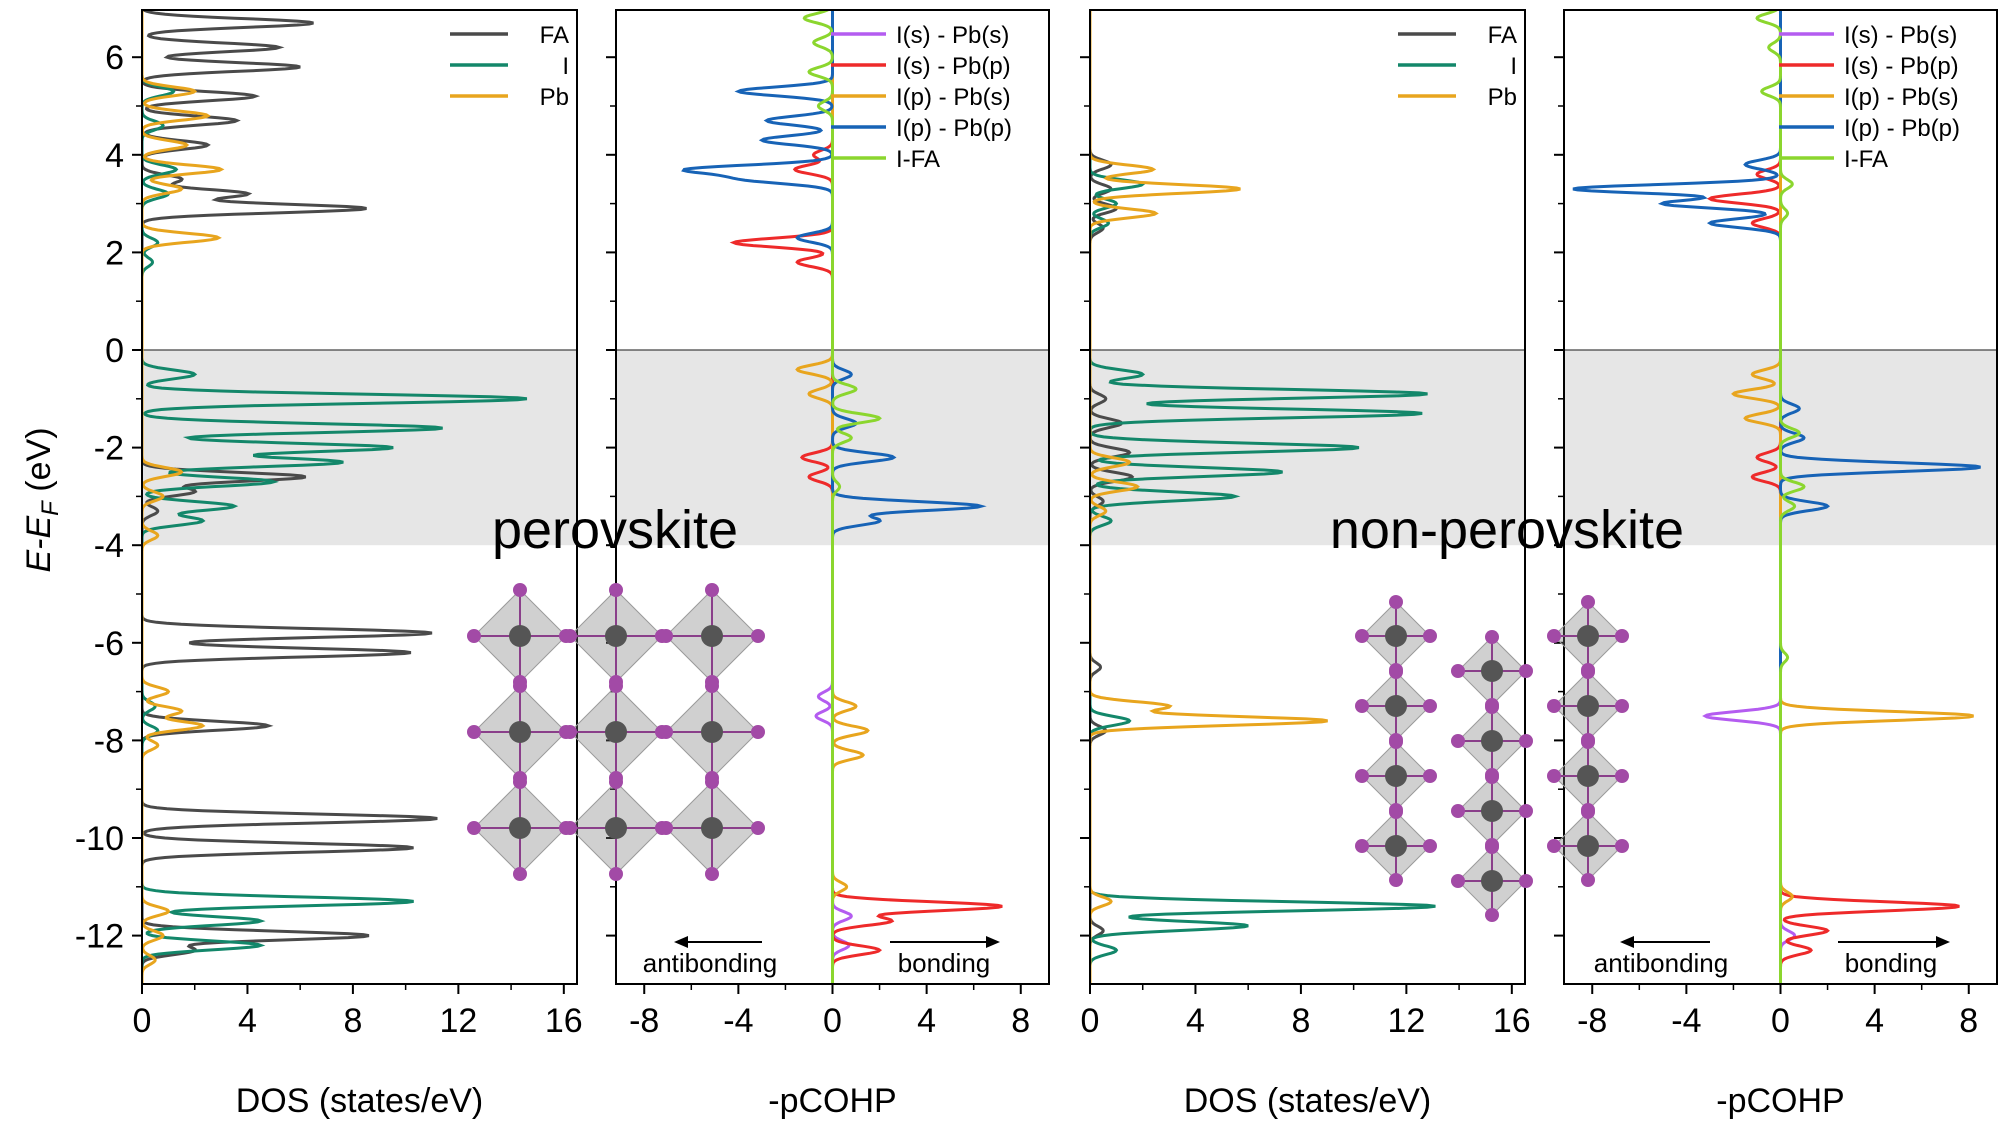 The width and height of the screenshot is (2000, 1124). I want to click on legend-label: I(p) - Pb(s), so click(953, 97).